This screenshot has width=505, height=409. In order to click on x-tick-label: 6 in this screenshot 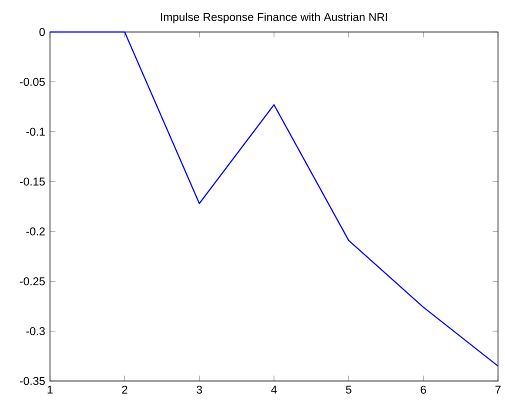, I will do `click(423, 390)`.